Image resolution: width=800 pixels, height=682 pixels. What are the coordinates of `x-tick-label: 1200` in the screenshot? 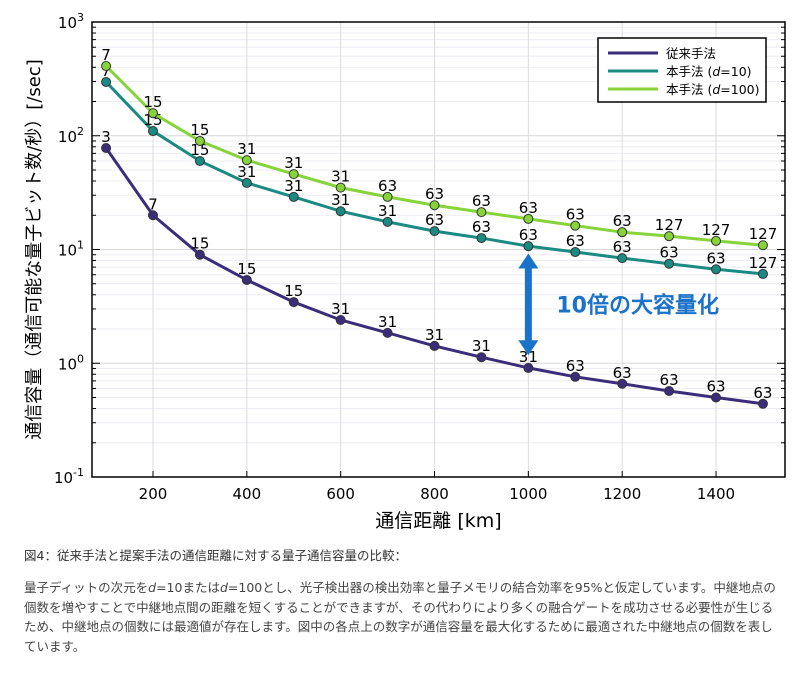 It's located at (622, 494).